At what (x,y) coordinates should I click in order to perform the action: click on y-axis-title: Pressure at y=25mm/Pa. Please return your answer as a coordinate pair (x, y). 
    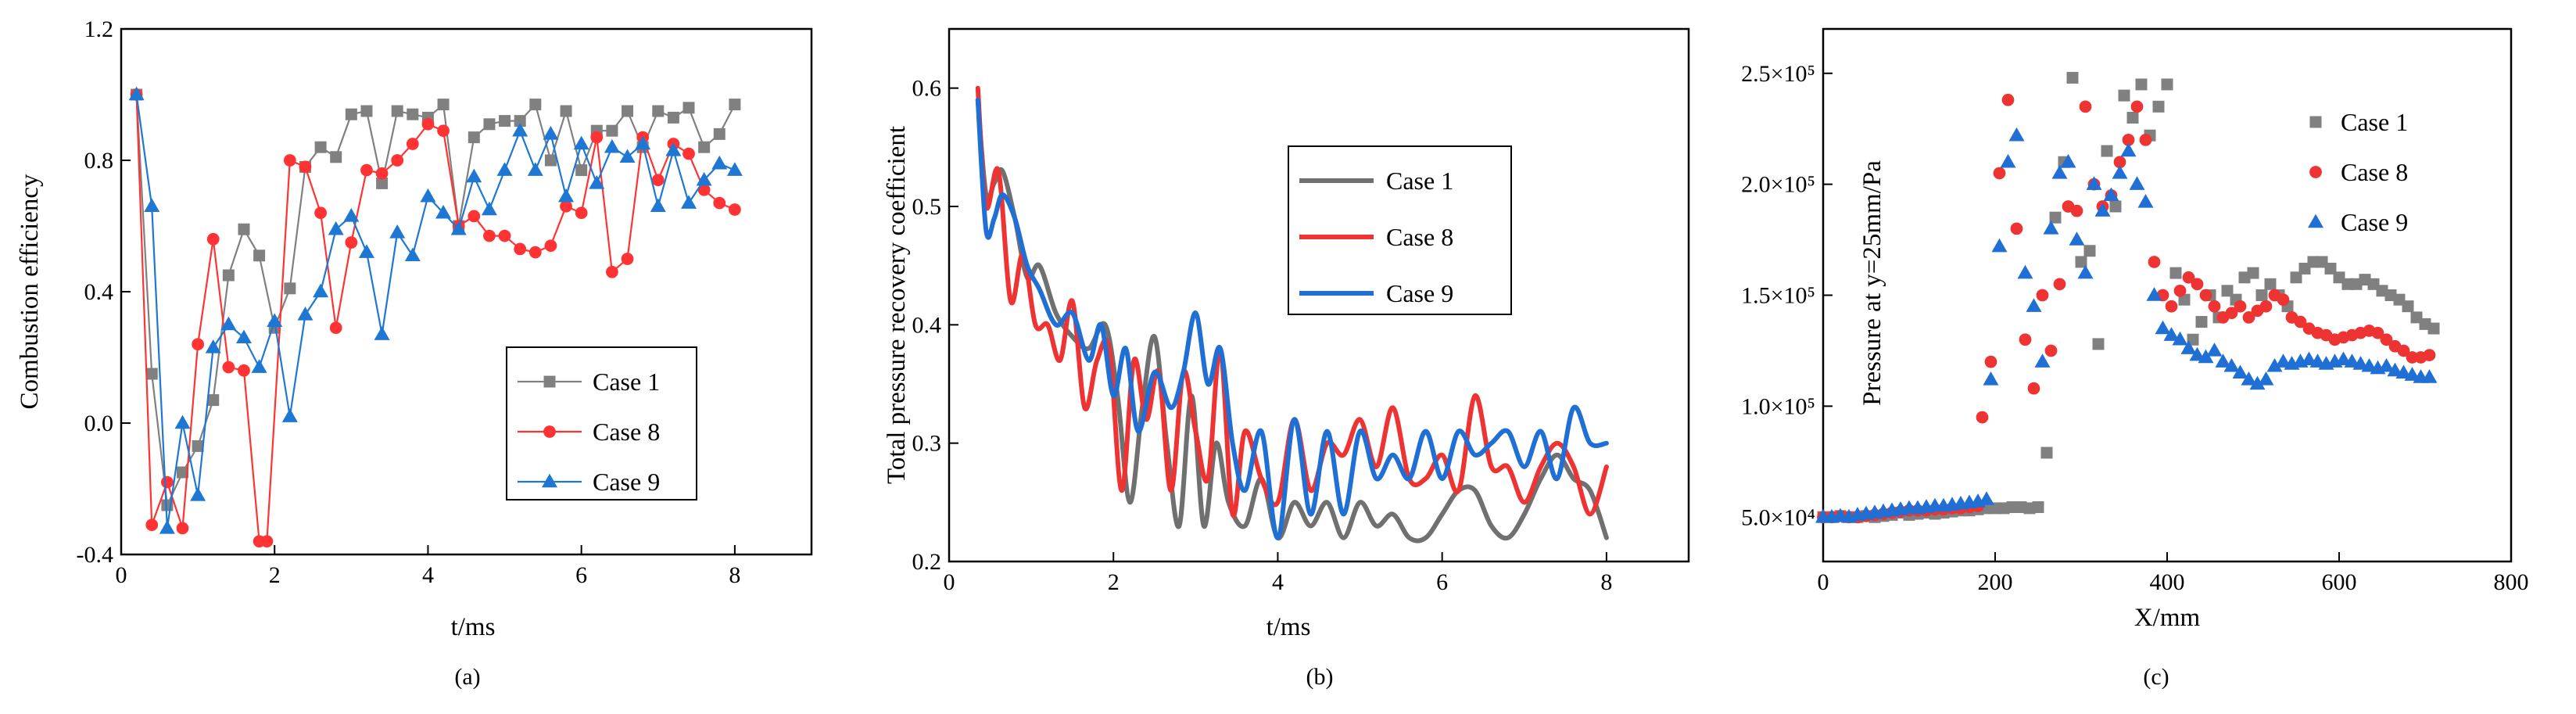
    Looking at the image, I should click on (1872, 283).